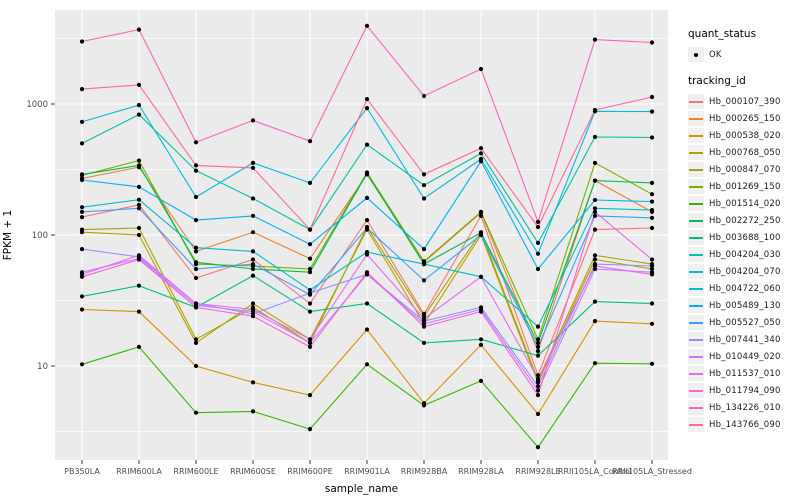 This screenshot has height=500, width=800. Describe the element at coordinates (42, 367) in the screenshot. I see `y-tick-label: 10` at that location.